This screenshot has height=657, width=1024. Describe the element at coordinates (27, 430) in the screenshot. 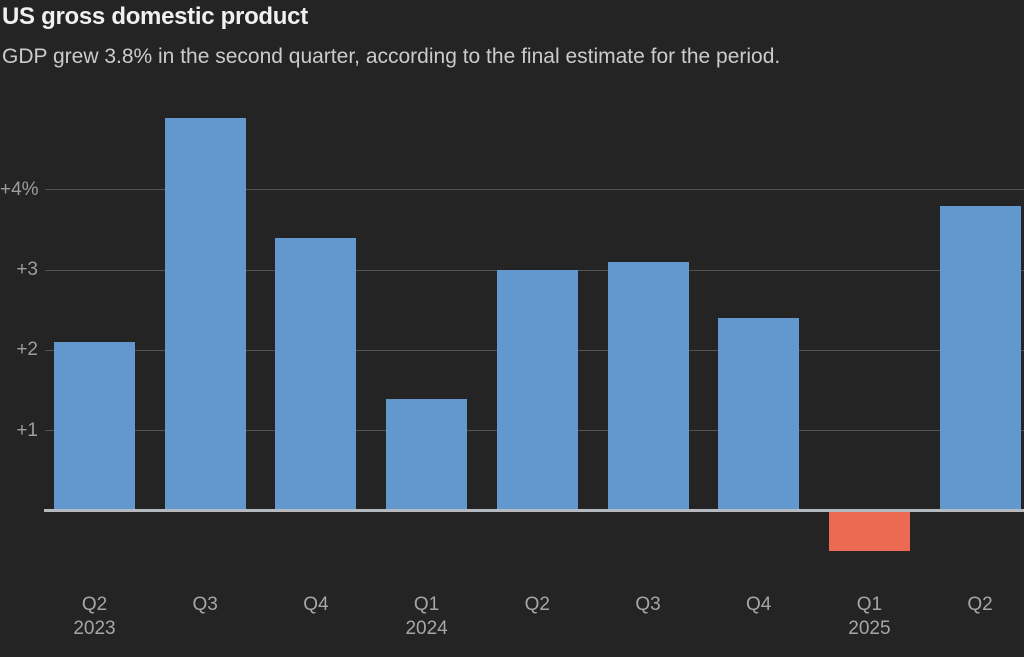

I see `y-axis-tick-label: +1` at that location.